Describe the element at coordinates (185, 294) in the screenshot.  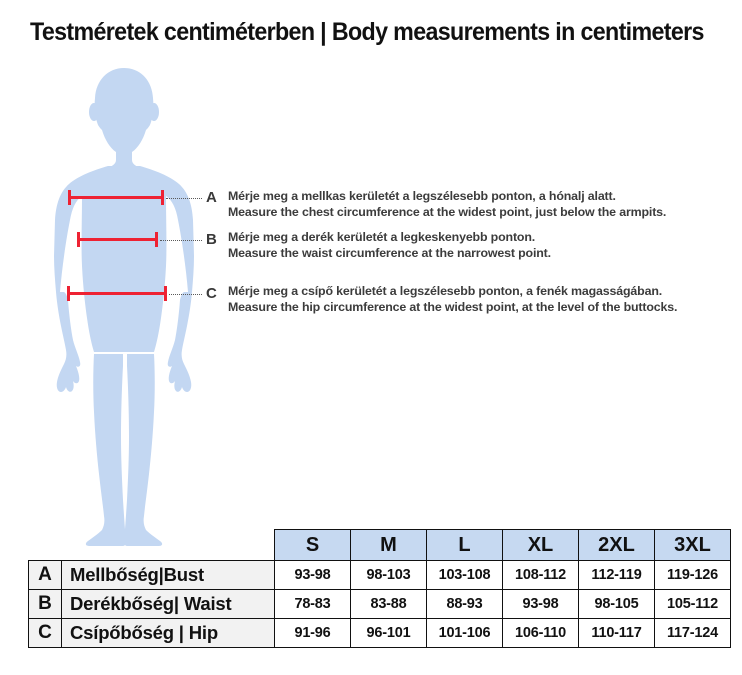
I see `leader-line-c` at that location.